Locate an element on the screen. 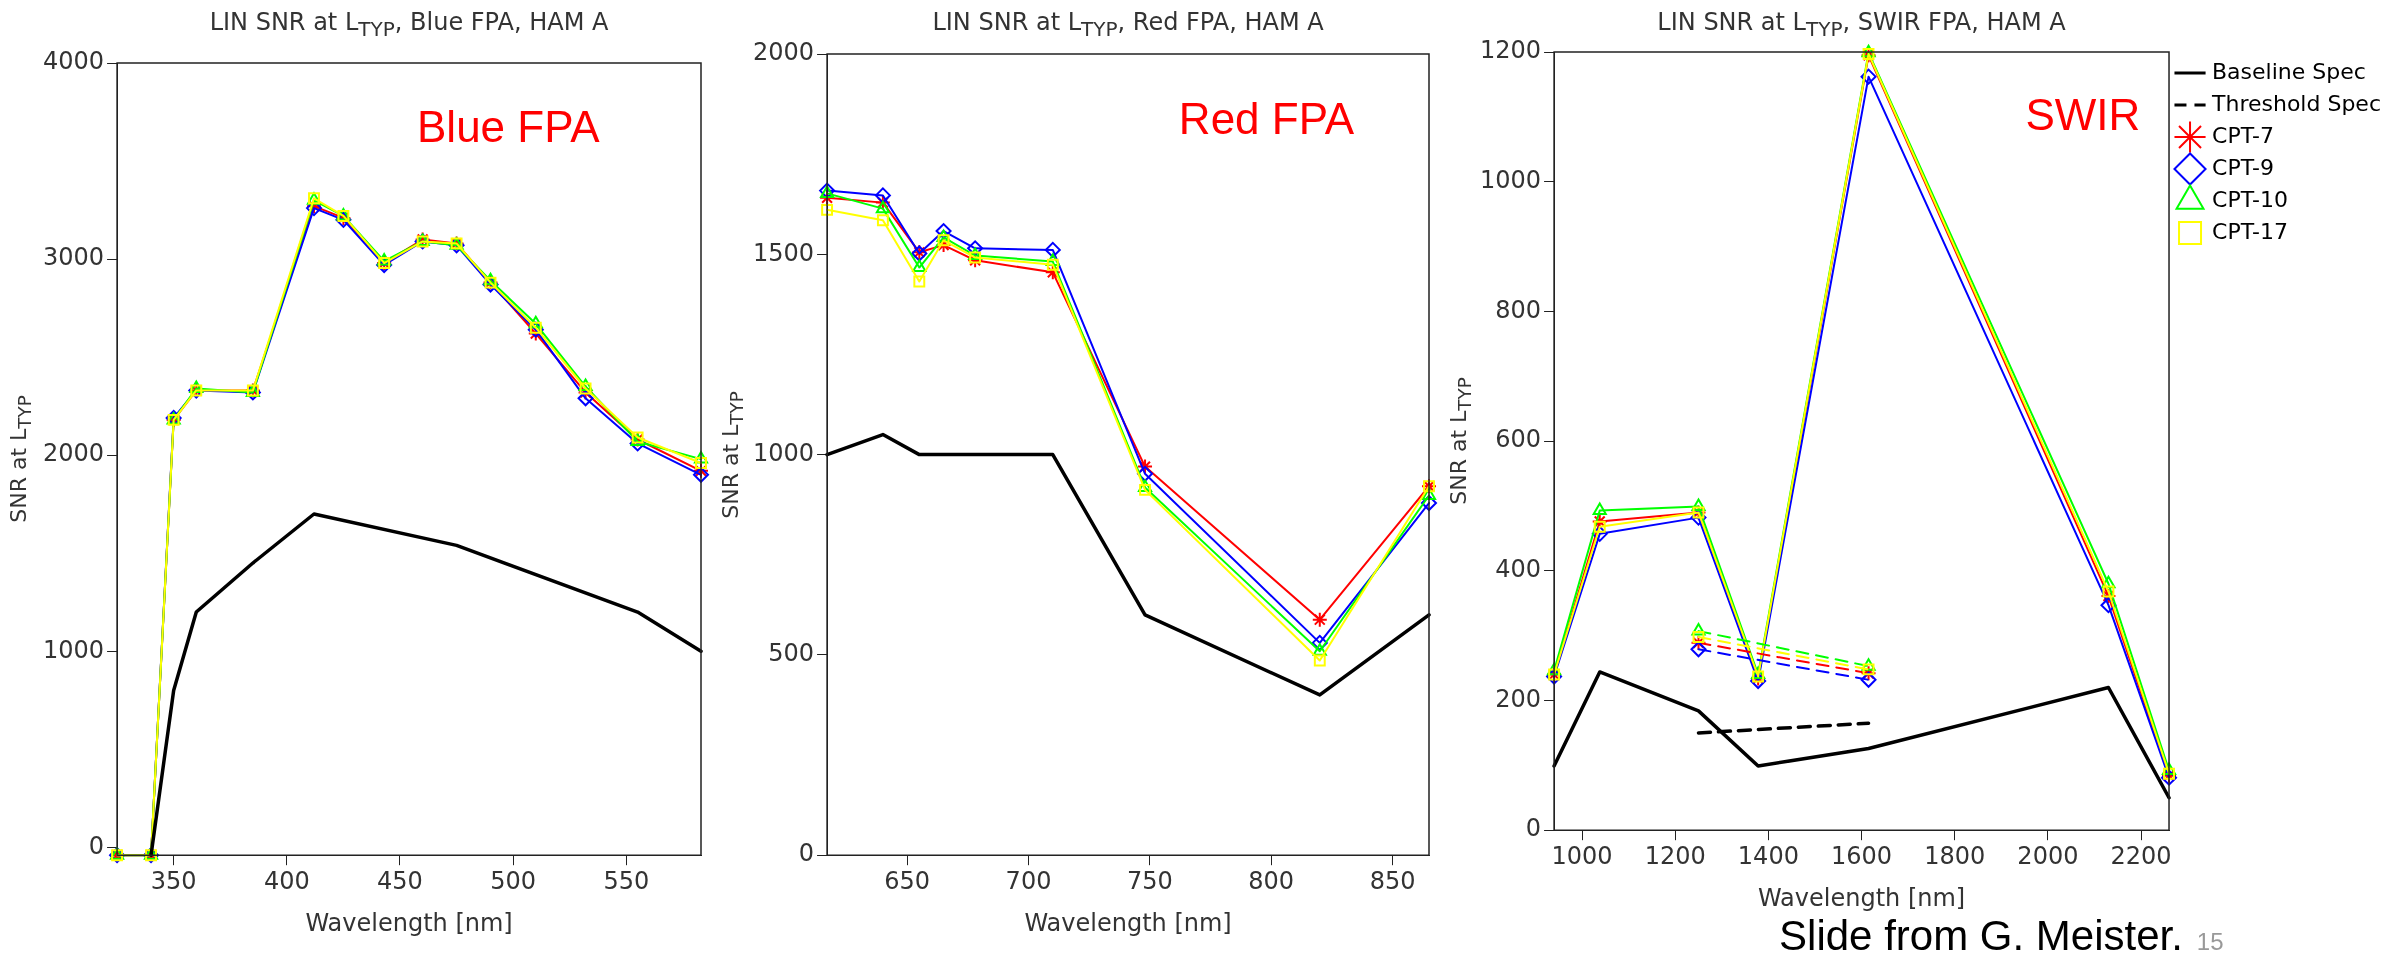 The image size is (2395, 958). chart-title: LIN SNR at L$_{TYP}$, Blue FPA, HAM A is located at coordinates (409, 25).